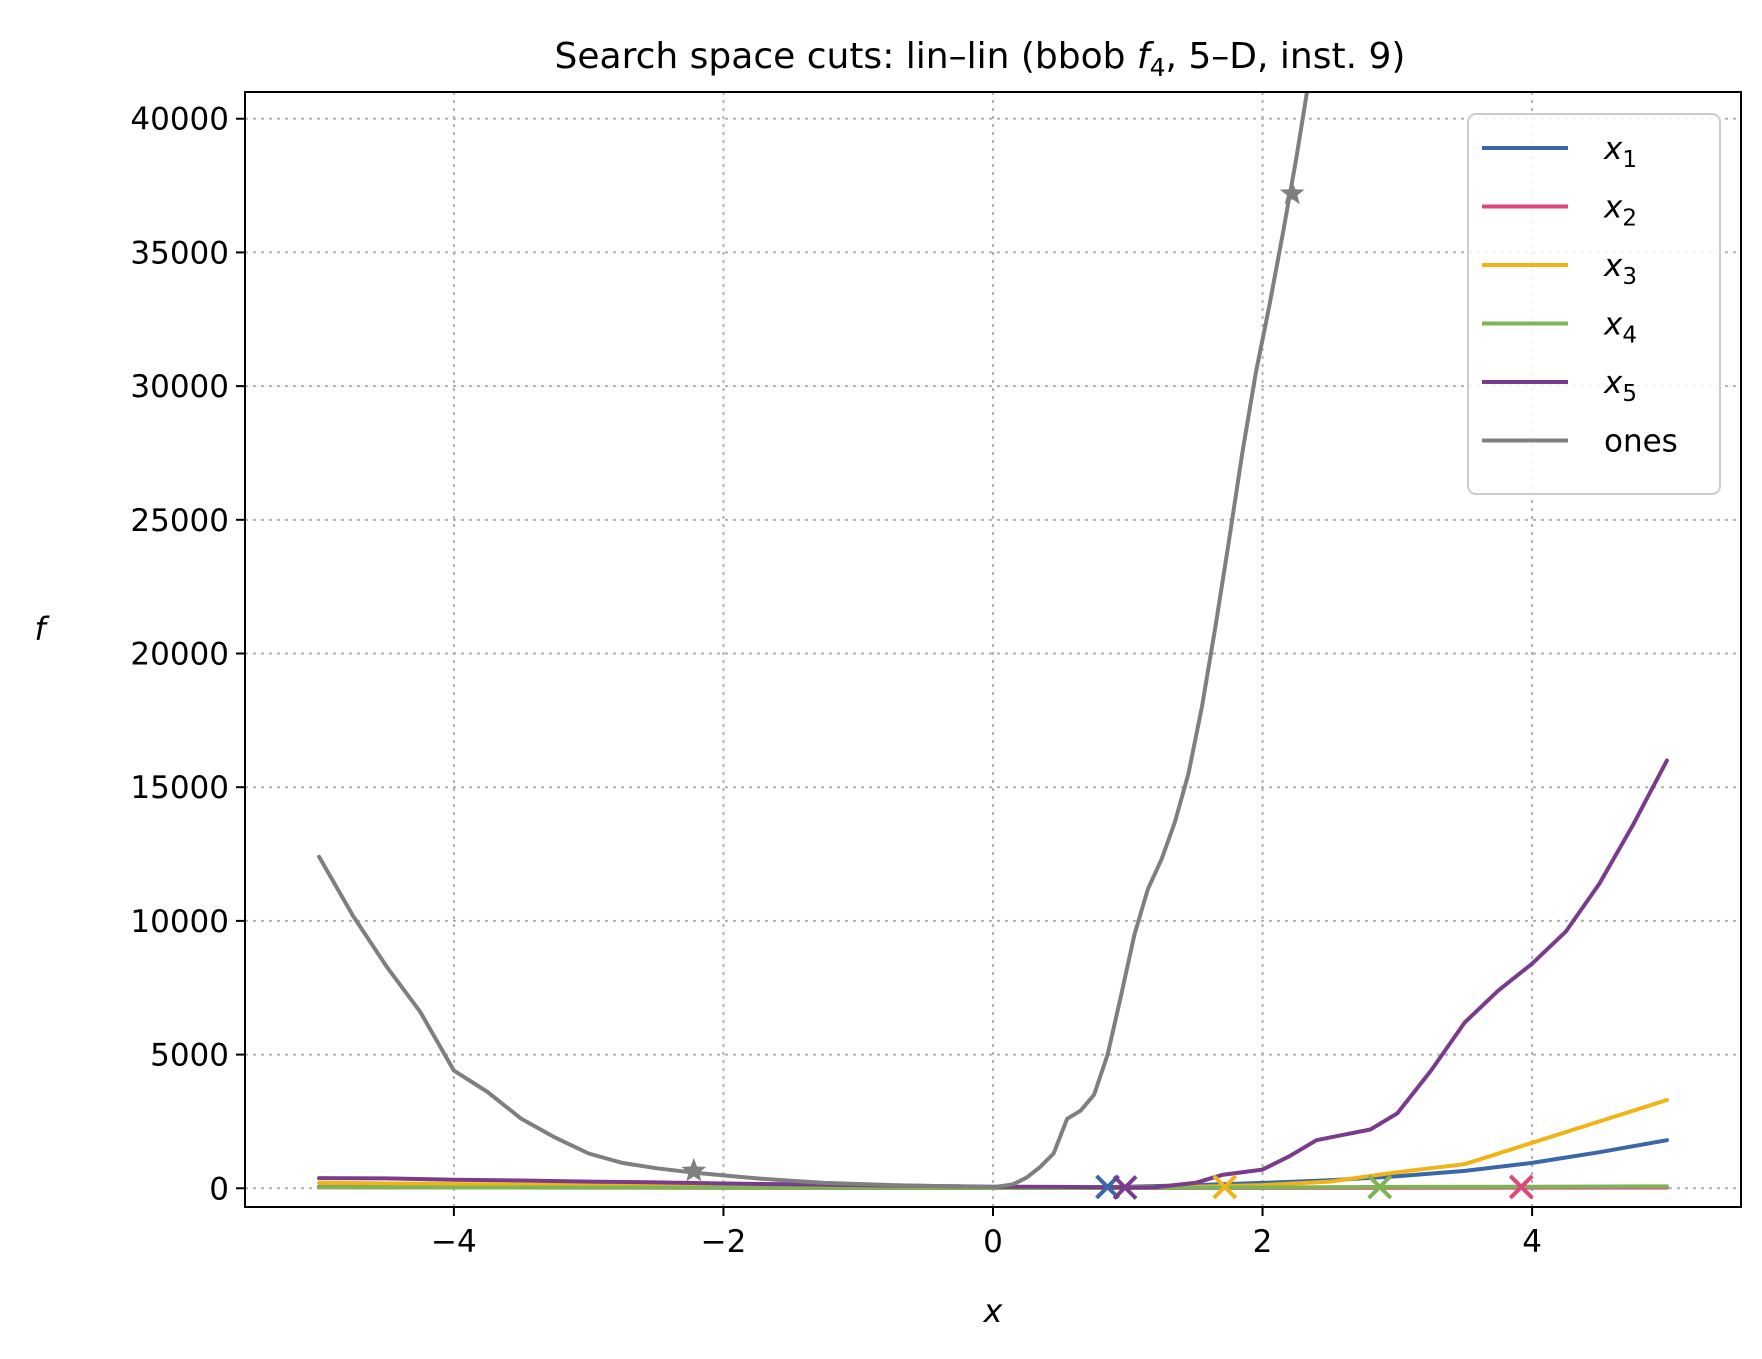 The height and width of the screenshot is (1359, 1762). What do you see at coordinates (179, 253) in the screenshot?
I see `y-tick-label: 35000` at bounding box center [179, 253].